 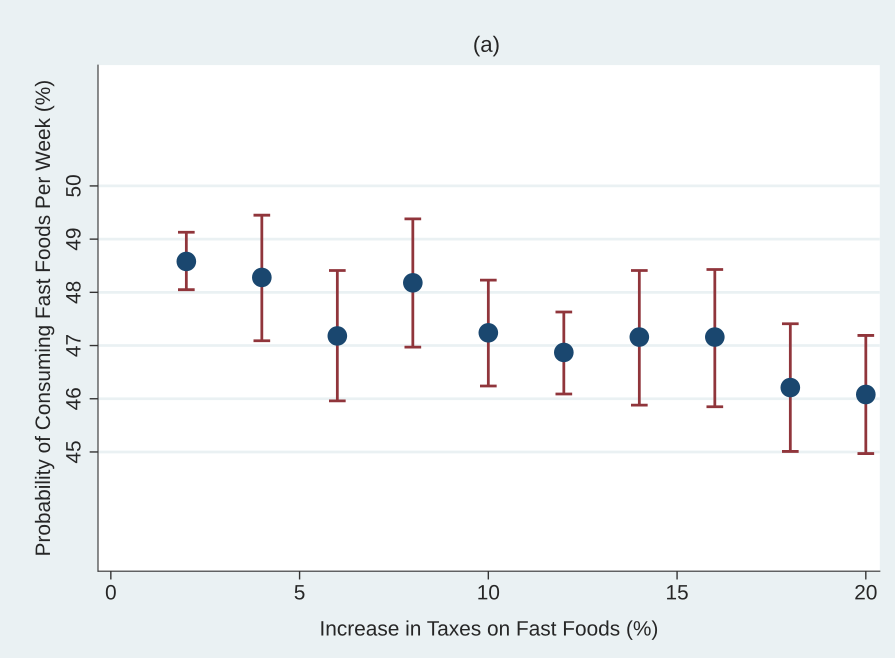 What do you see at coordinates (44, 318) in the screenshot?
I see `y-axis-title: Probability of Consuming Fast Foods Per Week (%)` at bounding box center [44, 318].